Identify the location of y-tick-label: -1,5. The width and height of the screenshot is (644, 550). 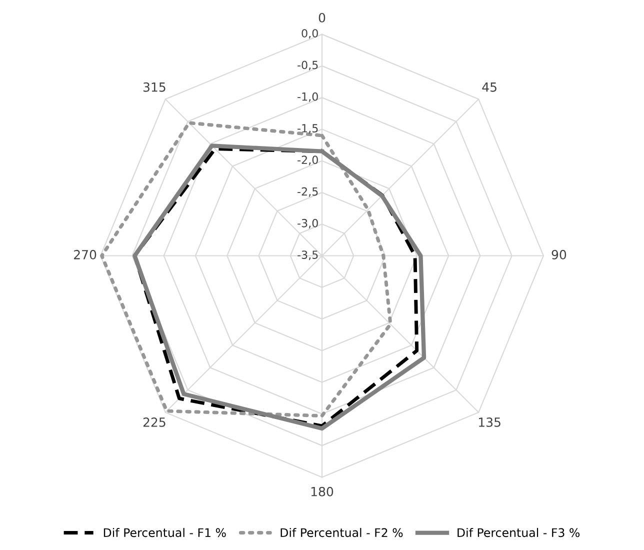
(308, 129).